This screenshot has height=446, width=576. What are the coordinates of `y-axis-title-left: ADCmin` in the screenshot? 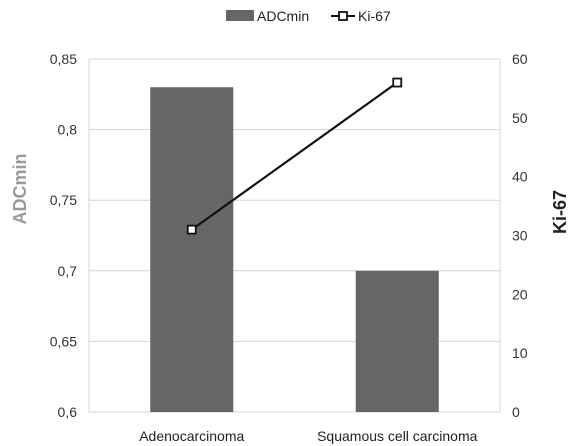 It's located at (20, 189).